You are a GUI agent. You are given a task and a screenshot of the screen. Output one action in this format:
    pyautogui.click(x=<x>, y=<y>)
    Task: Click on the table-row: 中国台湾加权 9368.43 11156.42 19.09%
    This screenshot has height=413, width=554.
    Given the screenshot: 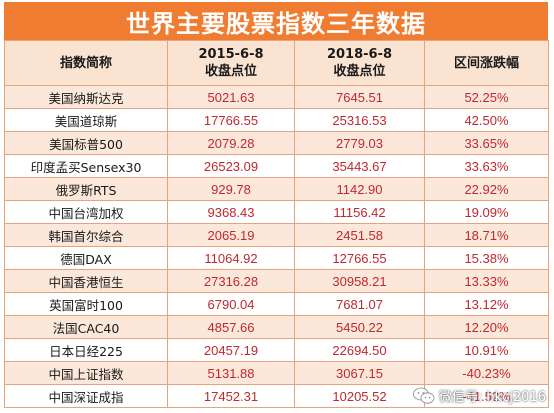 What is the action you would take?
    pyautogui.click(x=276, y=212)
    